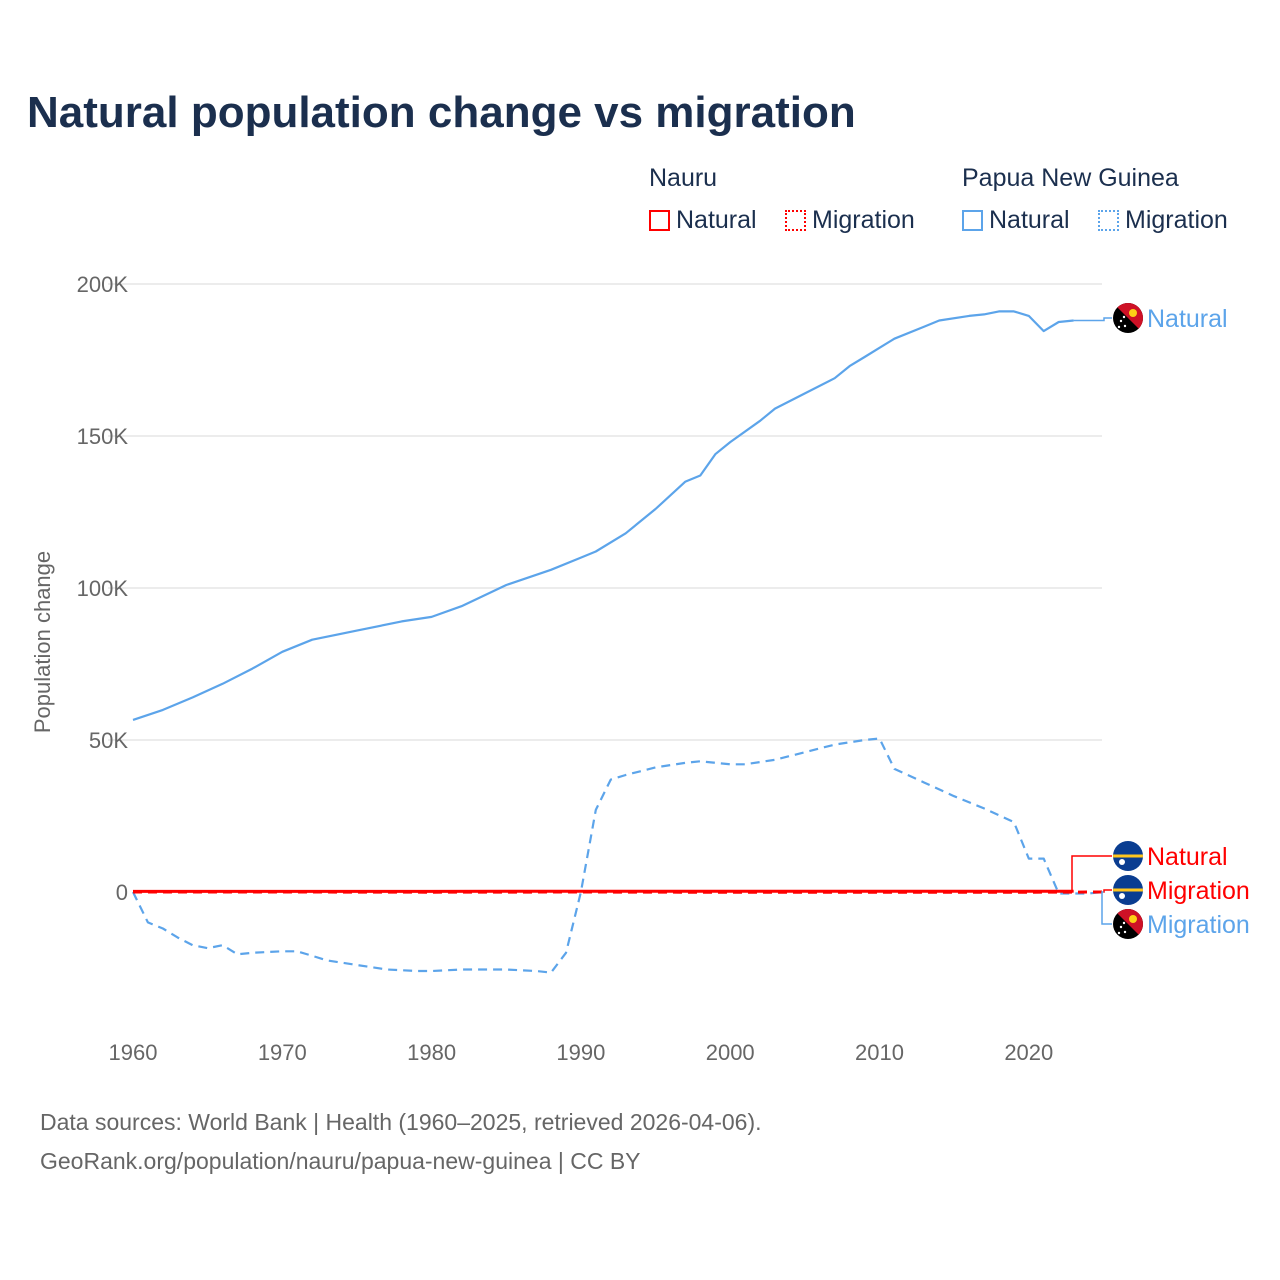 The height and width of the screenshot is (1280, 1280). What do you see at coordinates (122, 892) in the screenshot?
I see `y-tick-label: 0` at bounding box center [122, 892].